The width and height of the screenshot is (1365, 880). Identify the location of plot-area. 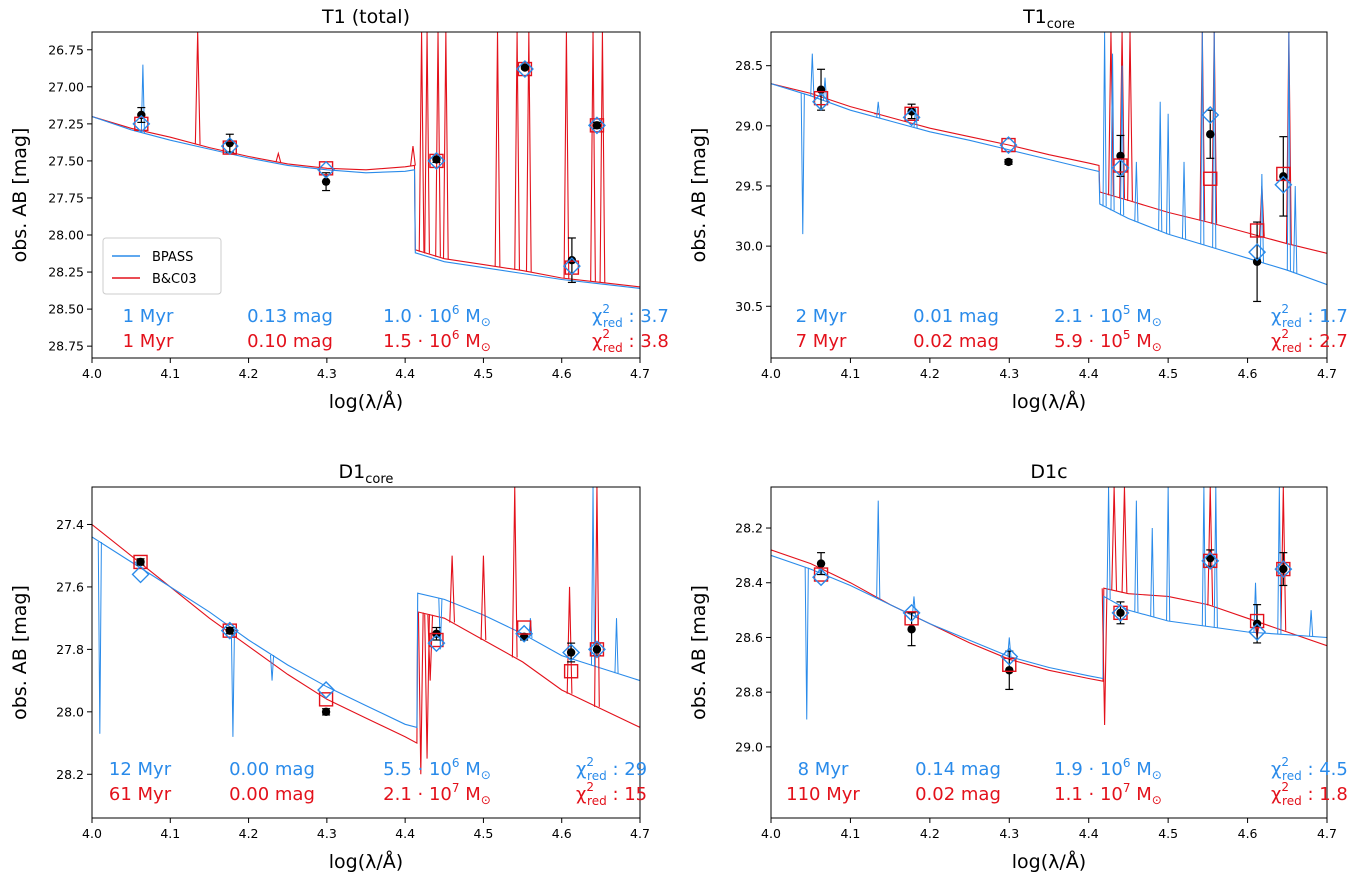
(366, 195).